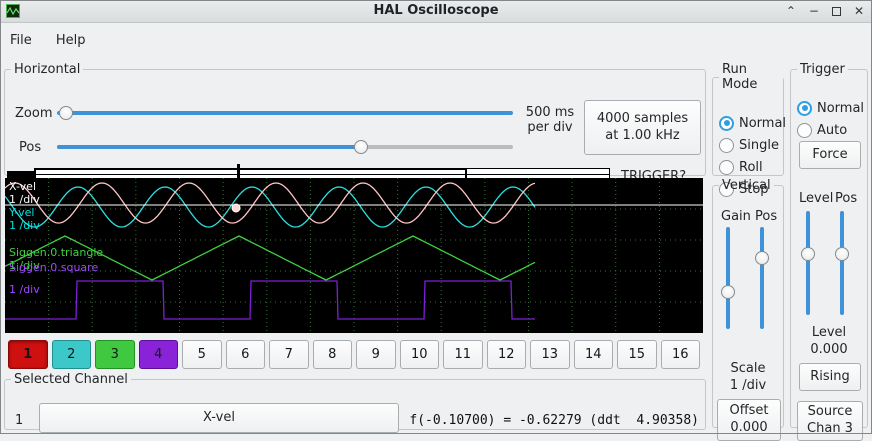  What do you see at coordinates (463, 354) in the screenshot?
I see `channel-button-11: 11` at bounding box center [463, 354].